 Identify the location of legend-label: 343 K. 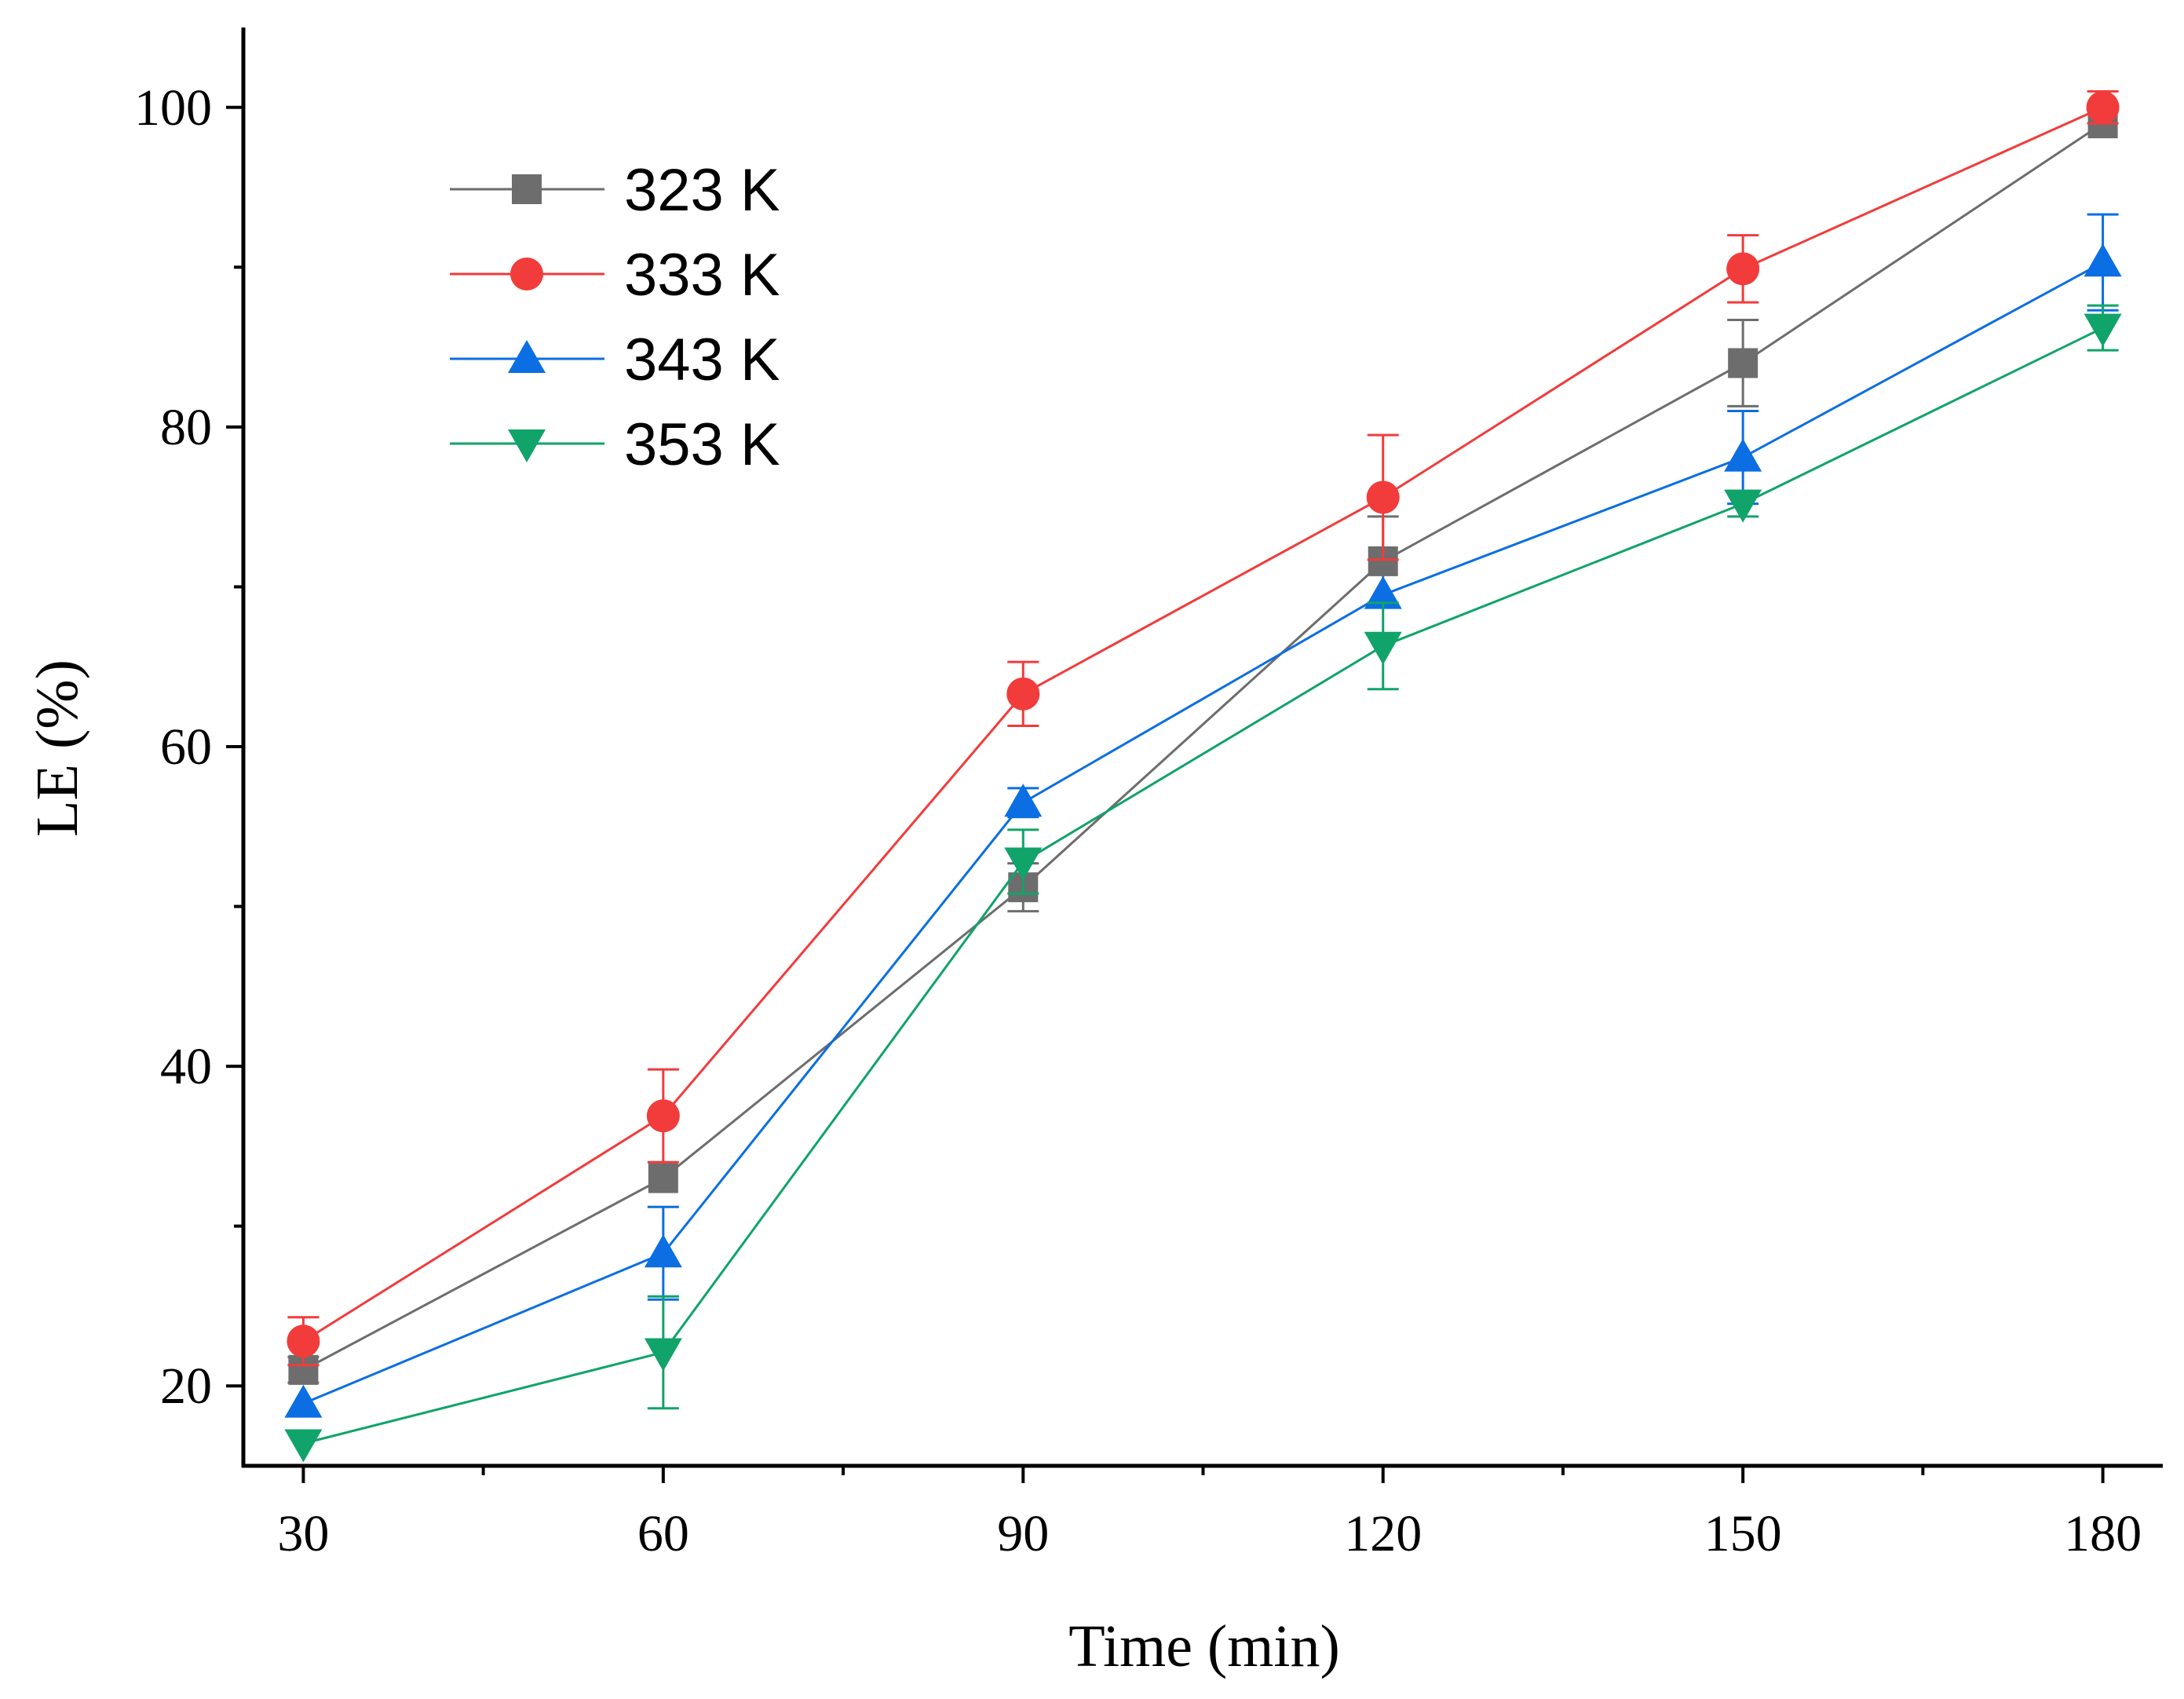
(702, 360).